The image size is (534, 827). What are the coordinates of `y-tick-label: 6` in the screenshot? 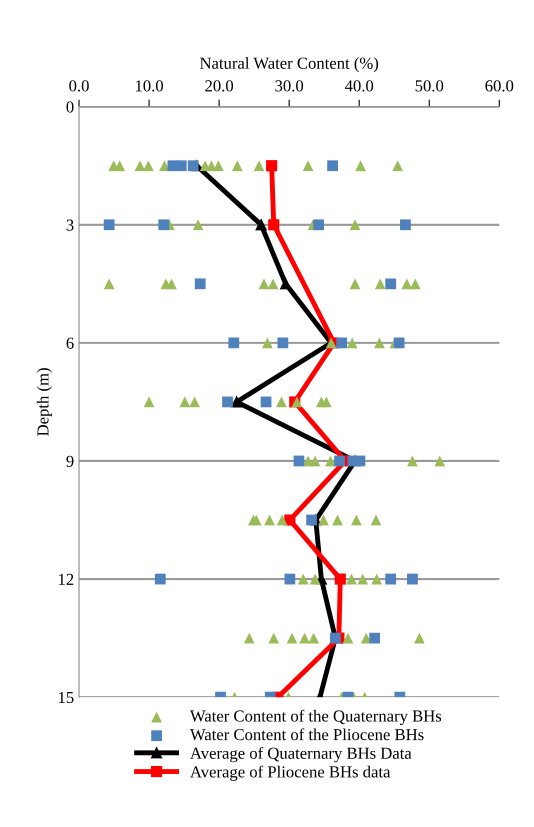 It's located at (70, 343).